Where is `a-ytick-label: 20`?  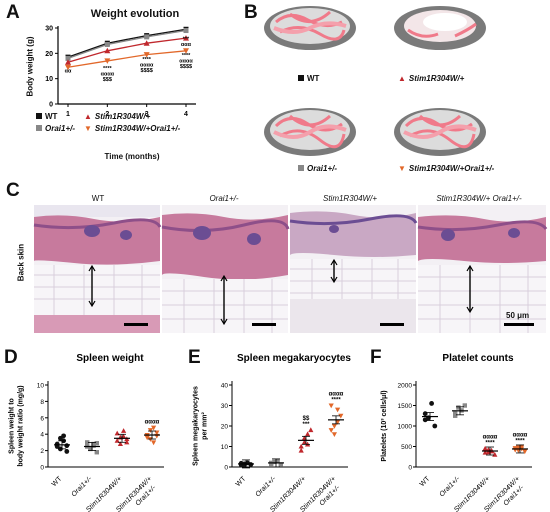 a-ytick-label: 20 is located at coordinates (49, 54).